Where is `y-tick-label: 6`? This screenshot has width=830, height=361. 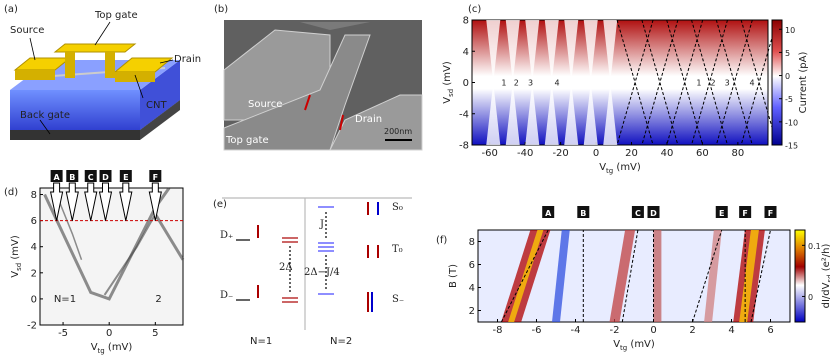 y-tick-label: 6 is located at coordinates (34, 221).